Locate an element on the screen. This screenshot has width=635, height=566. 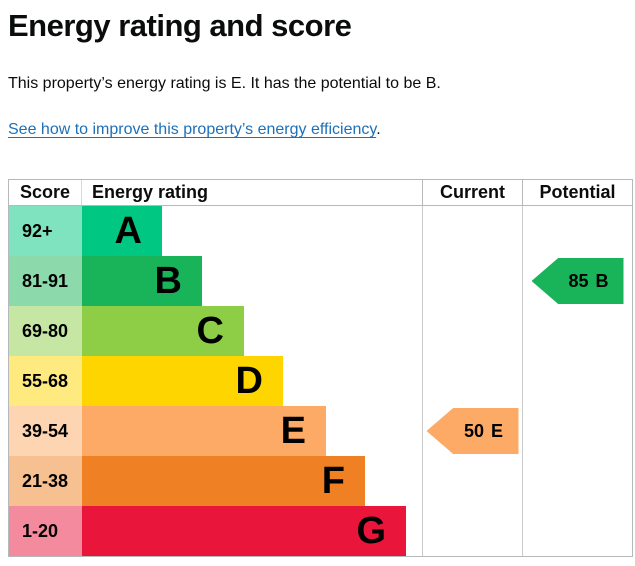
current-score-value: 50 is located at coordinates (473, 430).